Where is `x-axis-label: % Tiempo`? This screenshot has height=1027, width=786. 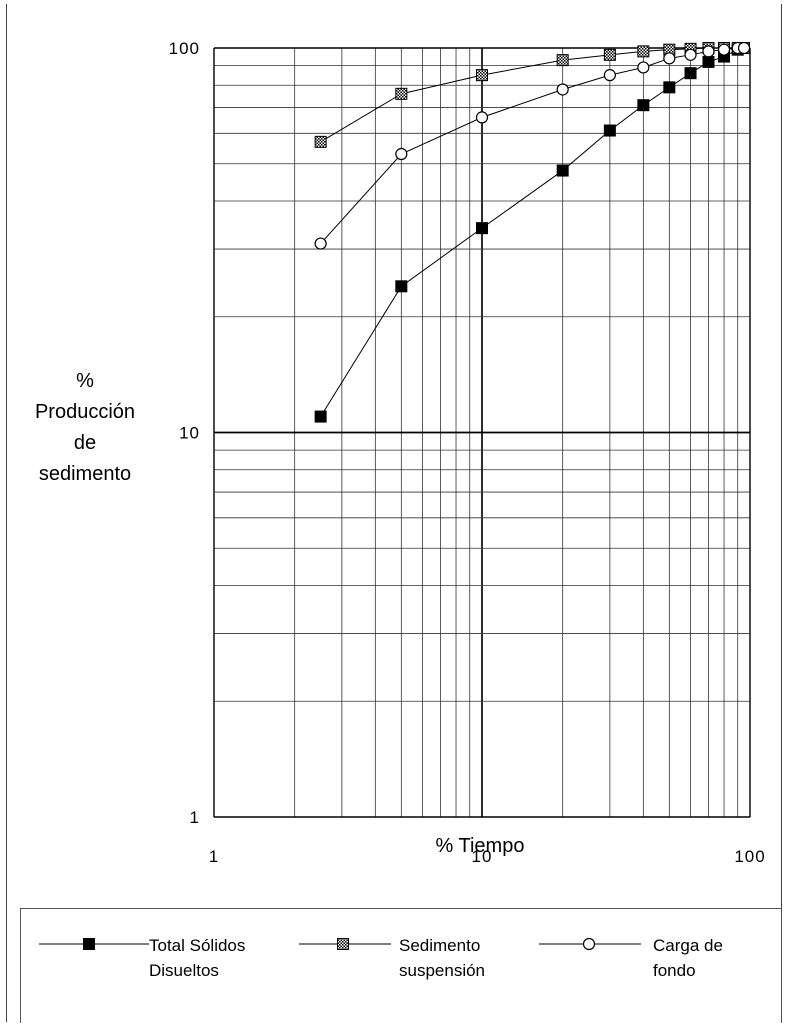
x-axis-label: % Tiempo is located at coordinates (480, 846).